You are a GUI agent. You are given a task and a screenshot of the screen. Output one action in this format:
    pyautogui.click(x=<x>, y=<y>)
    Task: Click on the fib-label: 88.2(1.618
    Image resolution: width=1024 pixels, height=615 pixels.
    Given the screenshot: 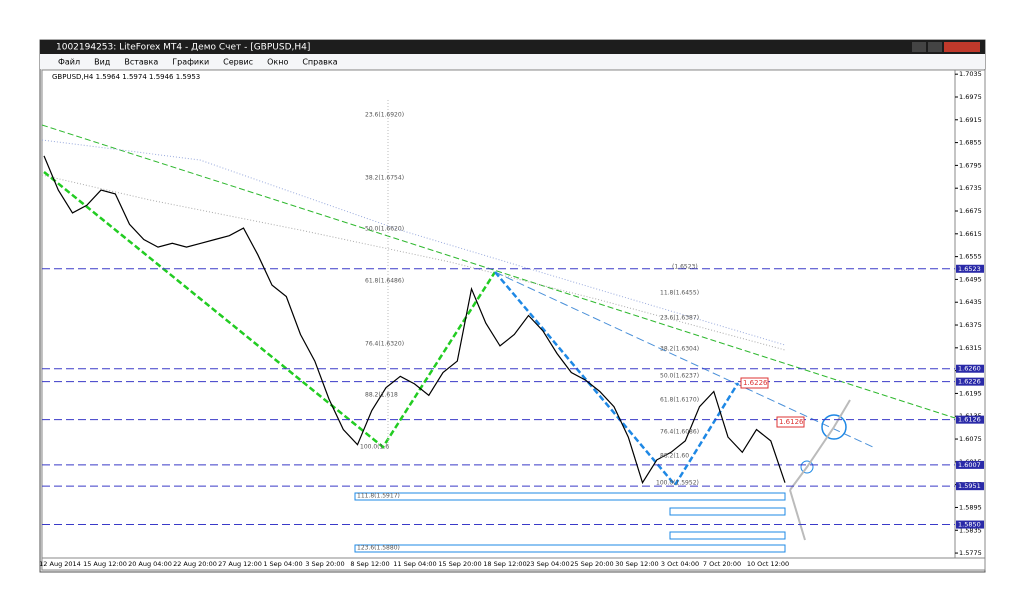 What is the action you would take?
    pyautogui.click(x=381, y=395)
    